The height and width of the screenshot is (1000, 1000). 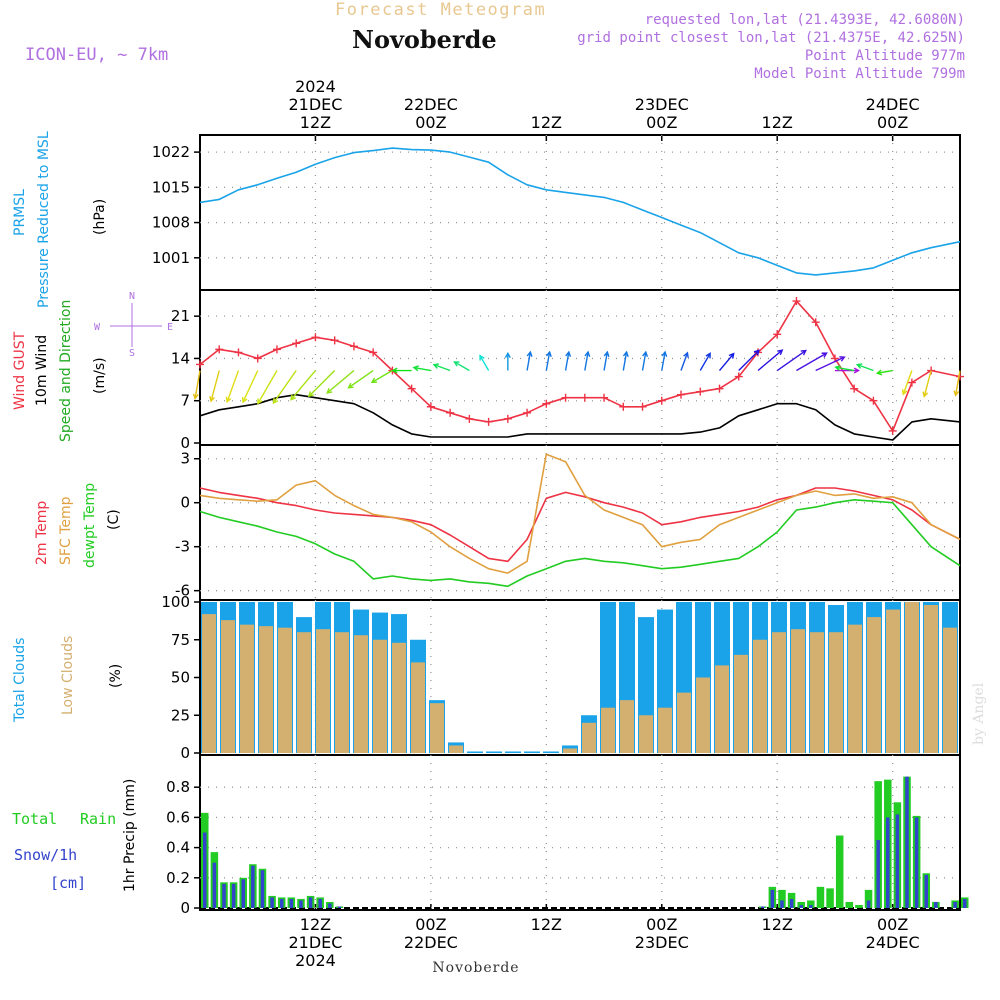 I want to click on ytick-label-wind-2: 7, so click(x=185, y=401).